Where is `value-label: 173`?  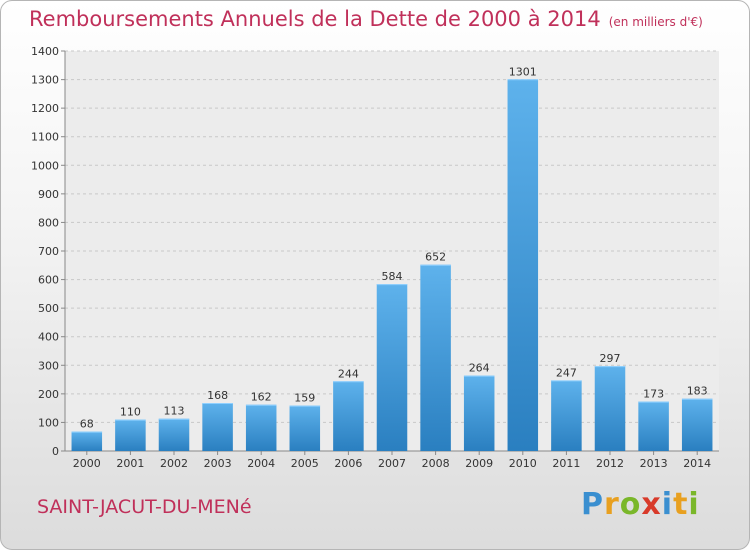
value-label: 173 is located at coordinates (653, 394).